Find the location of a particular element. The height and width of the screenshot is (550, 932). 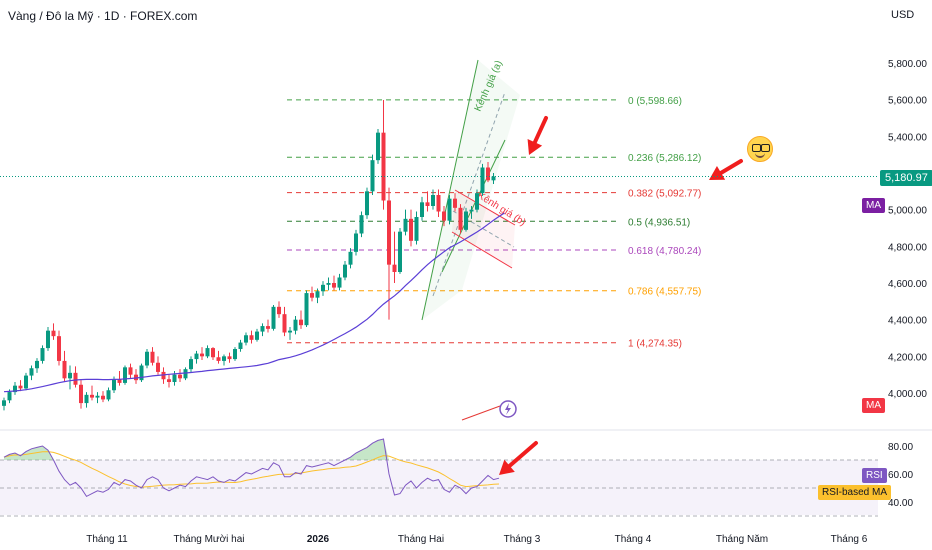

ma-tag-top: MA is located at coordinates (873, 205).